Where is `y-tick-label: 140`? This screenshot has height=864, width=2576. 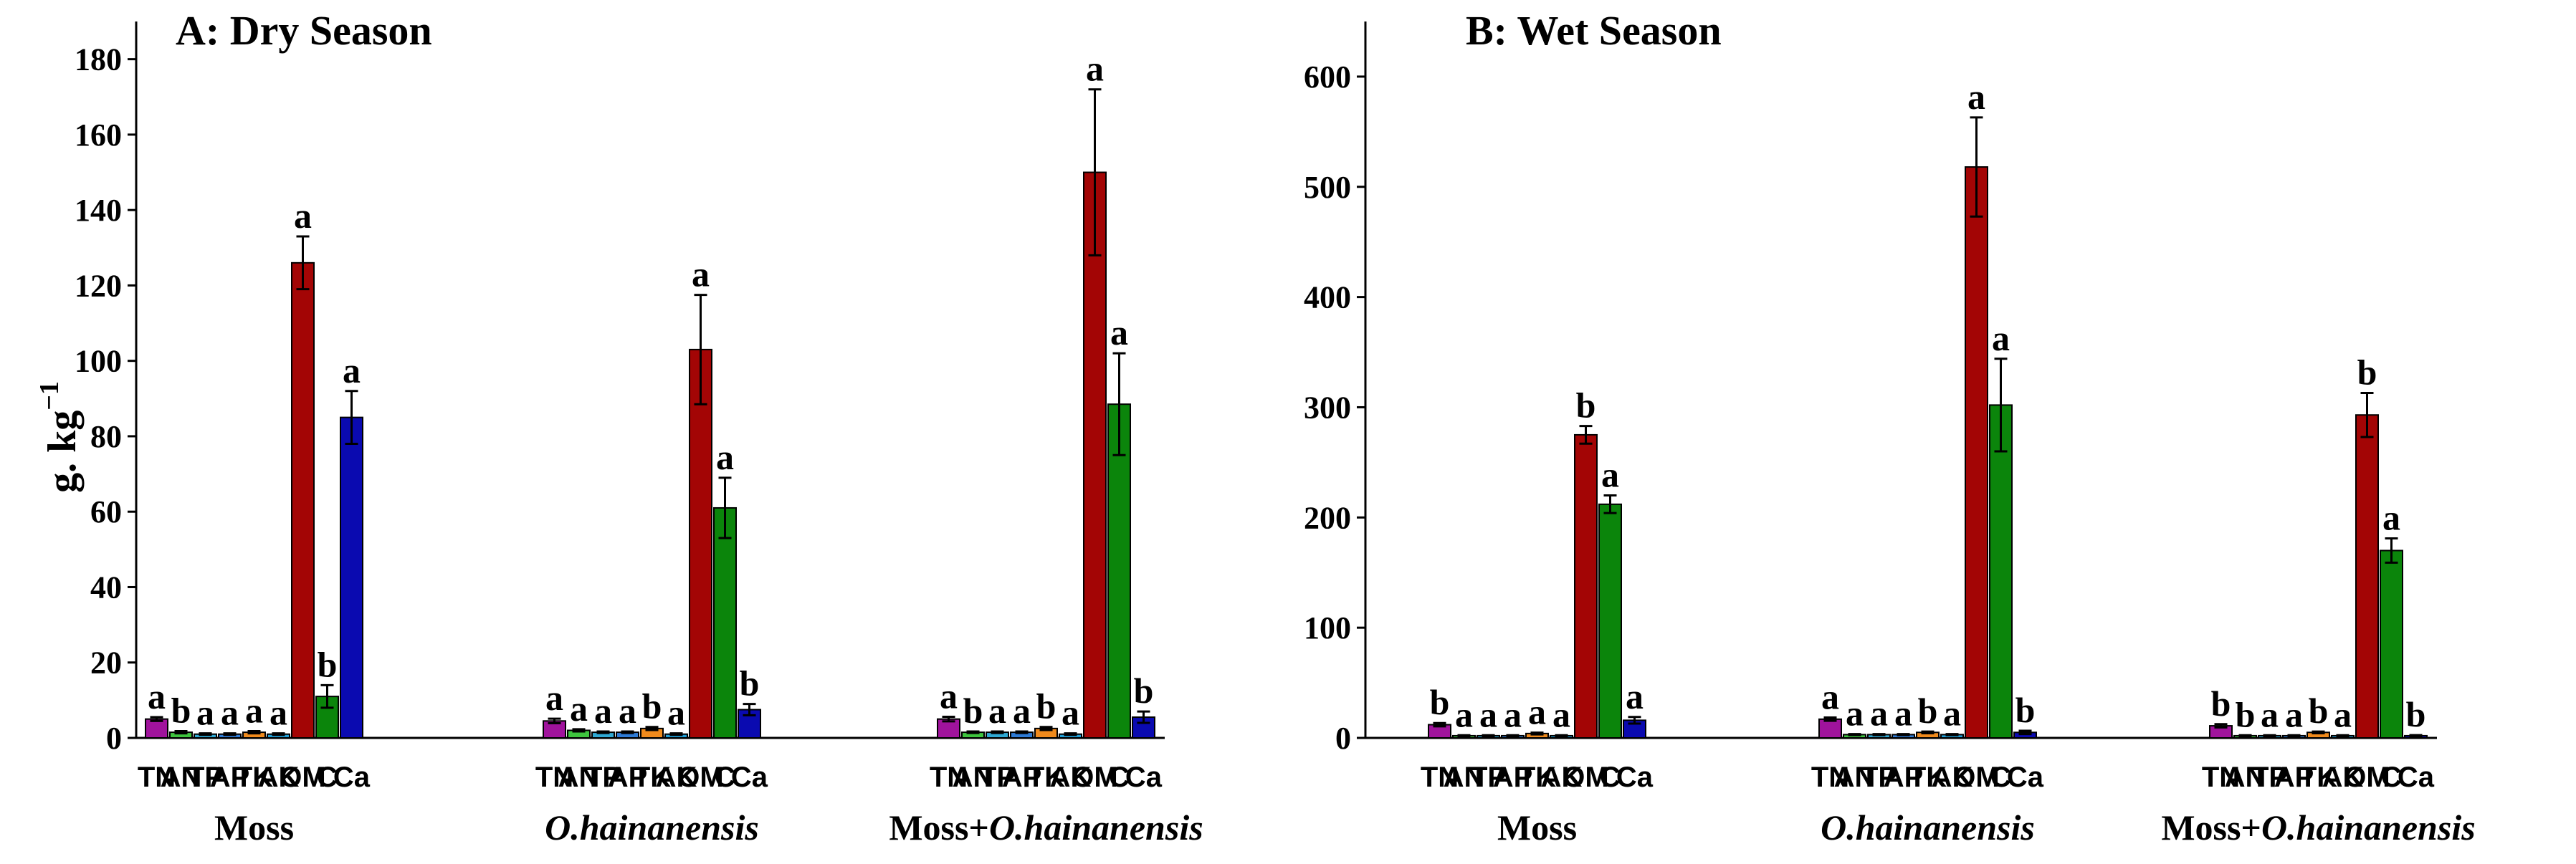
y-tick-label: 140 is located at coordinates (98, 210).